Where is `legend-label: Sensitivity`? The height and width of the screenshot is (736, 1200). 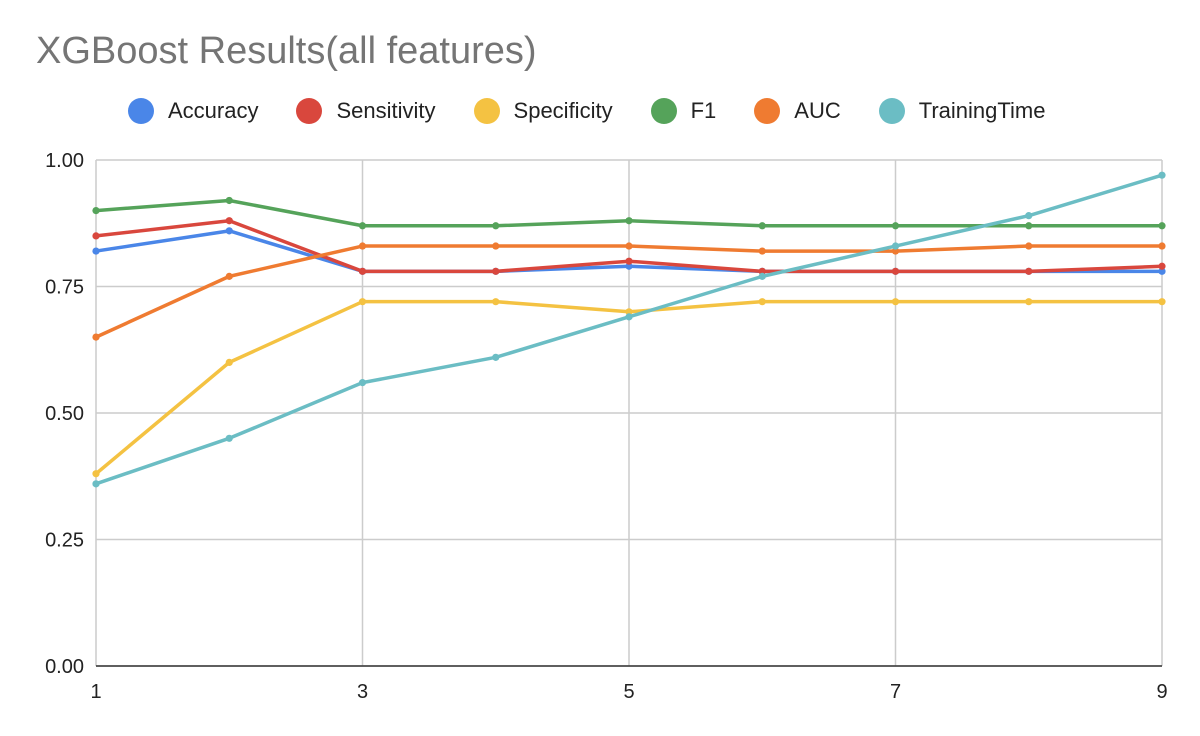
legend-label: Sensitivity is located at coordinates (386, 110).